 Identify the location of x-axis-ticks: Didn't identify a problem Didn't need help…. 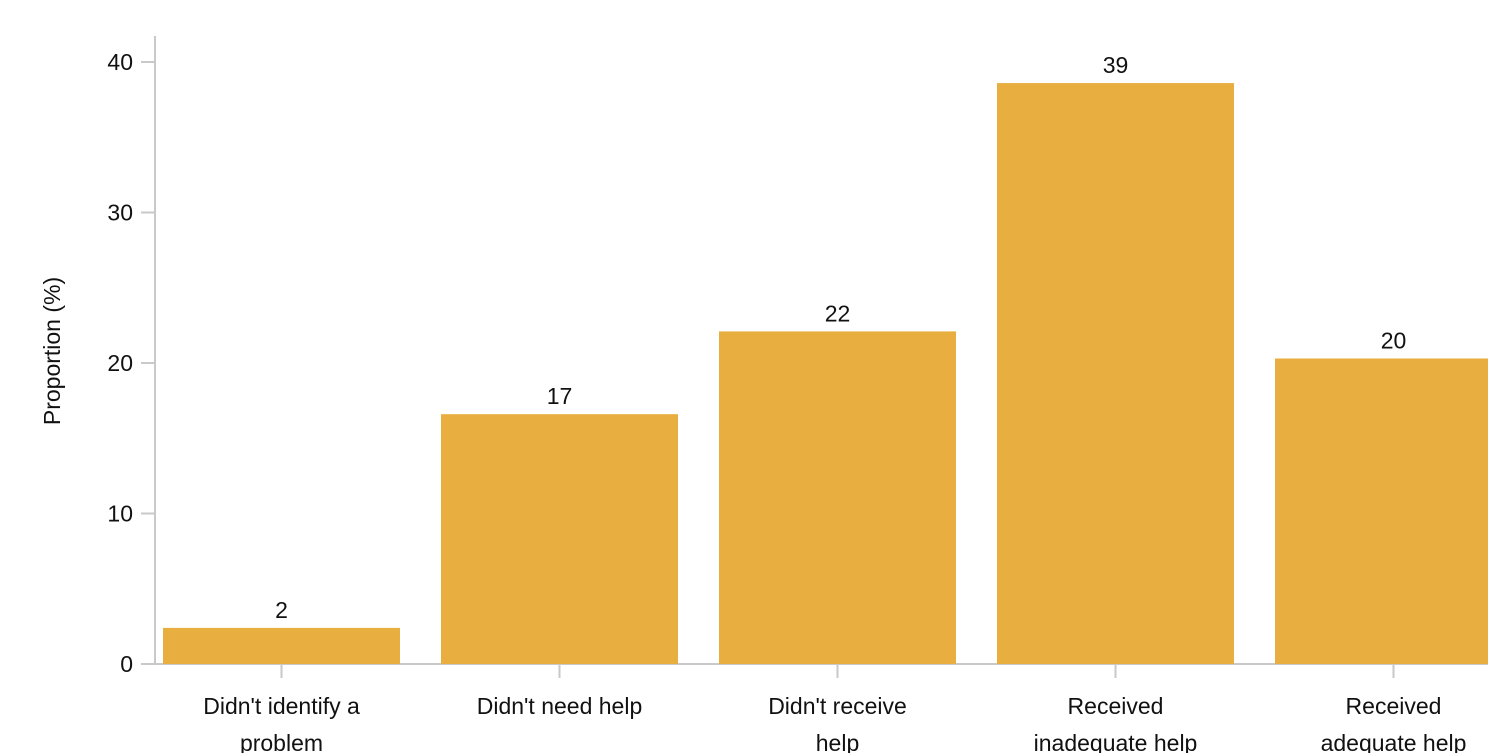
(834, 708).